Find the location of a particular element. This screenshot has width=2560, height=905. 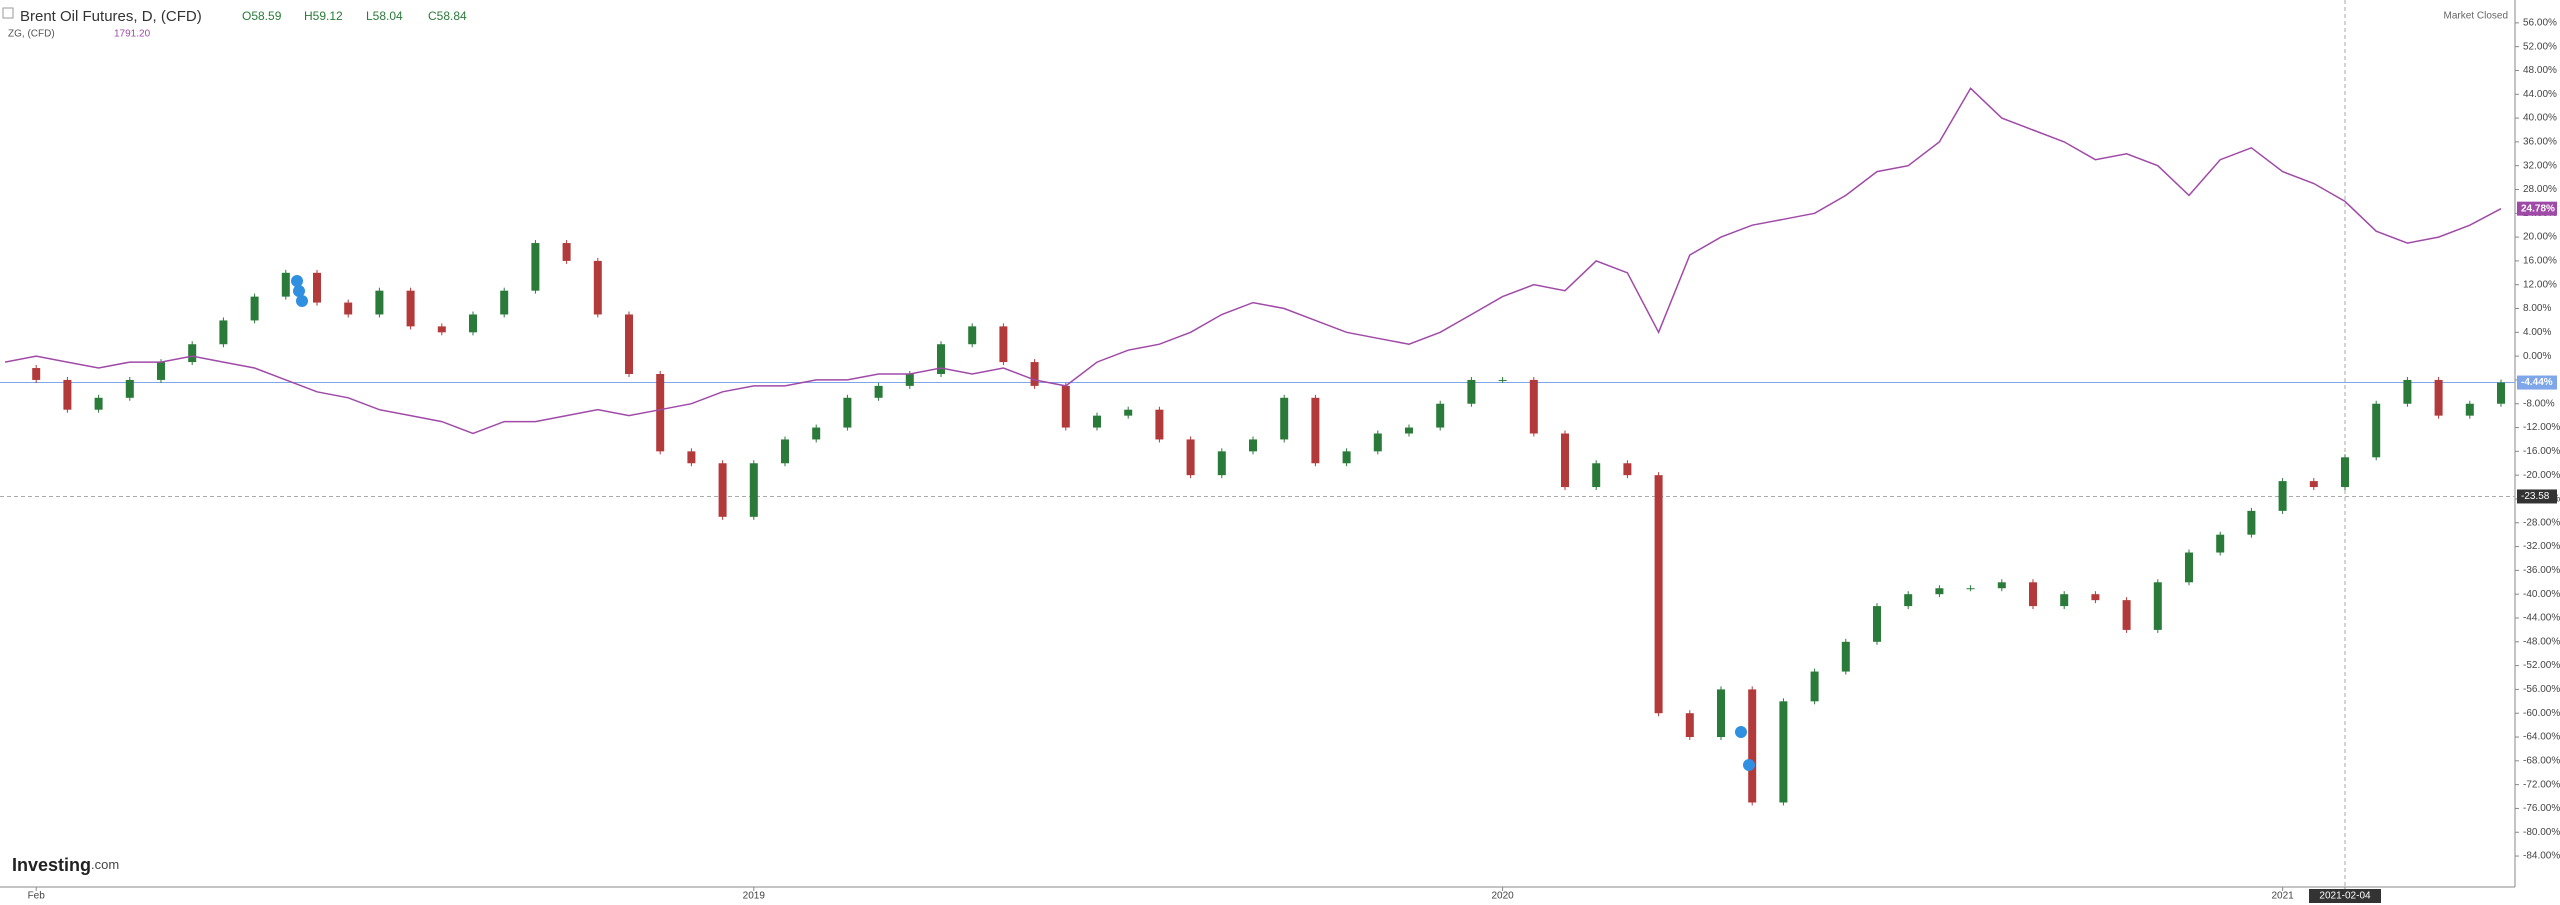

y-tick-label: 40.00% is located at coordinates (2540, 118).